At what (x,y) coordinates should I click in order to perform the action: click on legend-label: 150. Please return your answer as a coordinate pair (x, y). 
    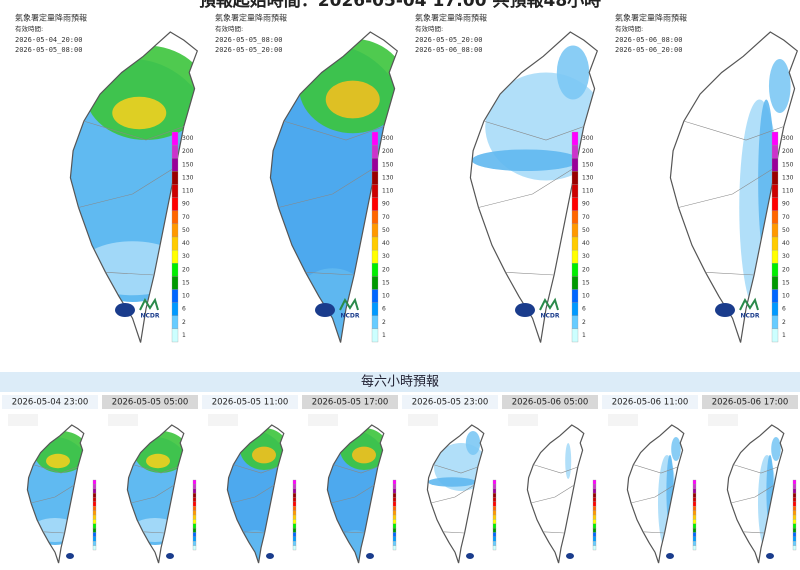
    Looking at the image, I should click on (788, 164).